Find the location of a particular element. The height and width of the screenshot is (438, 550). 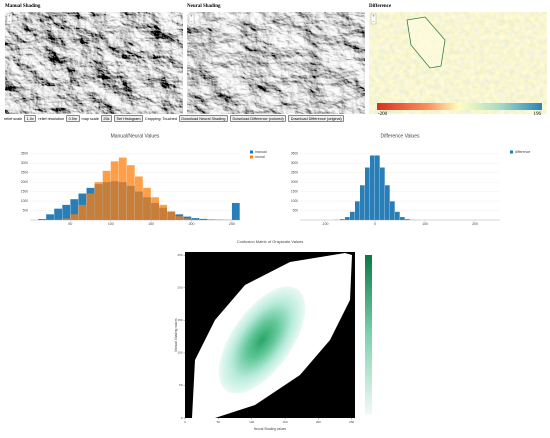

x-axis-label: Neural Shading values is located at coordinates (270, 429).